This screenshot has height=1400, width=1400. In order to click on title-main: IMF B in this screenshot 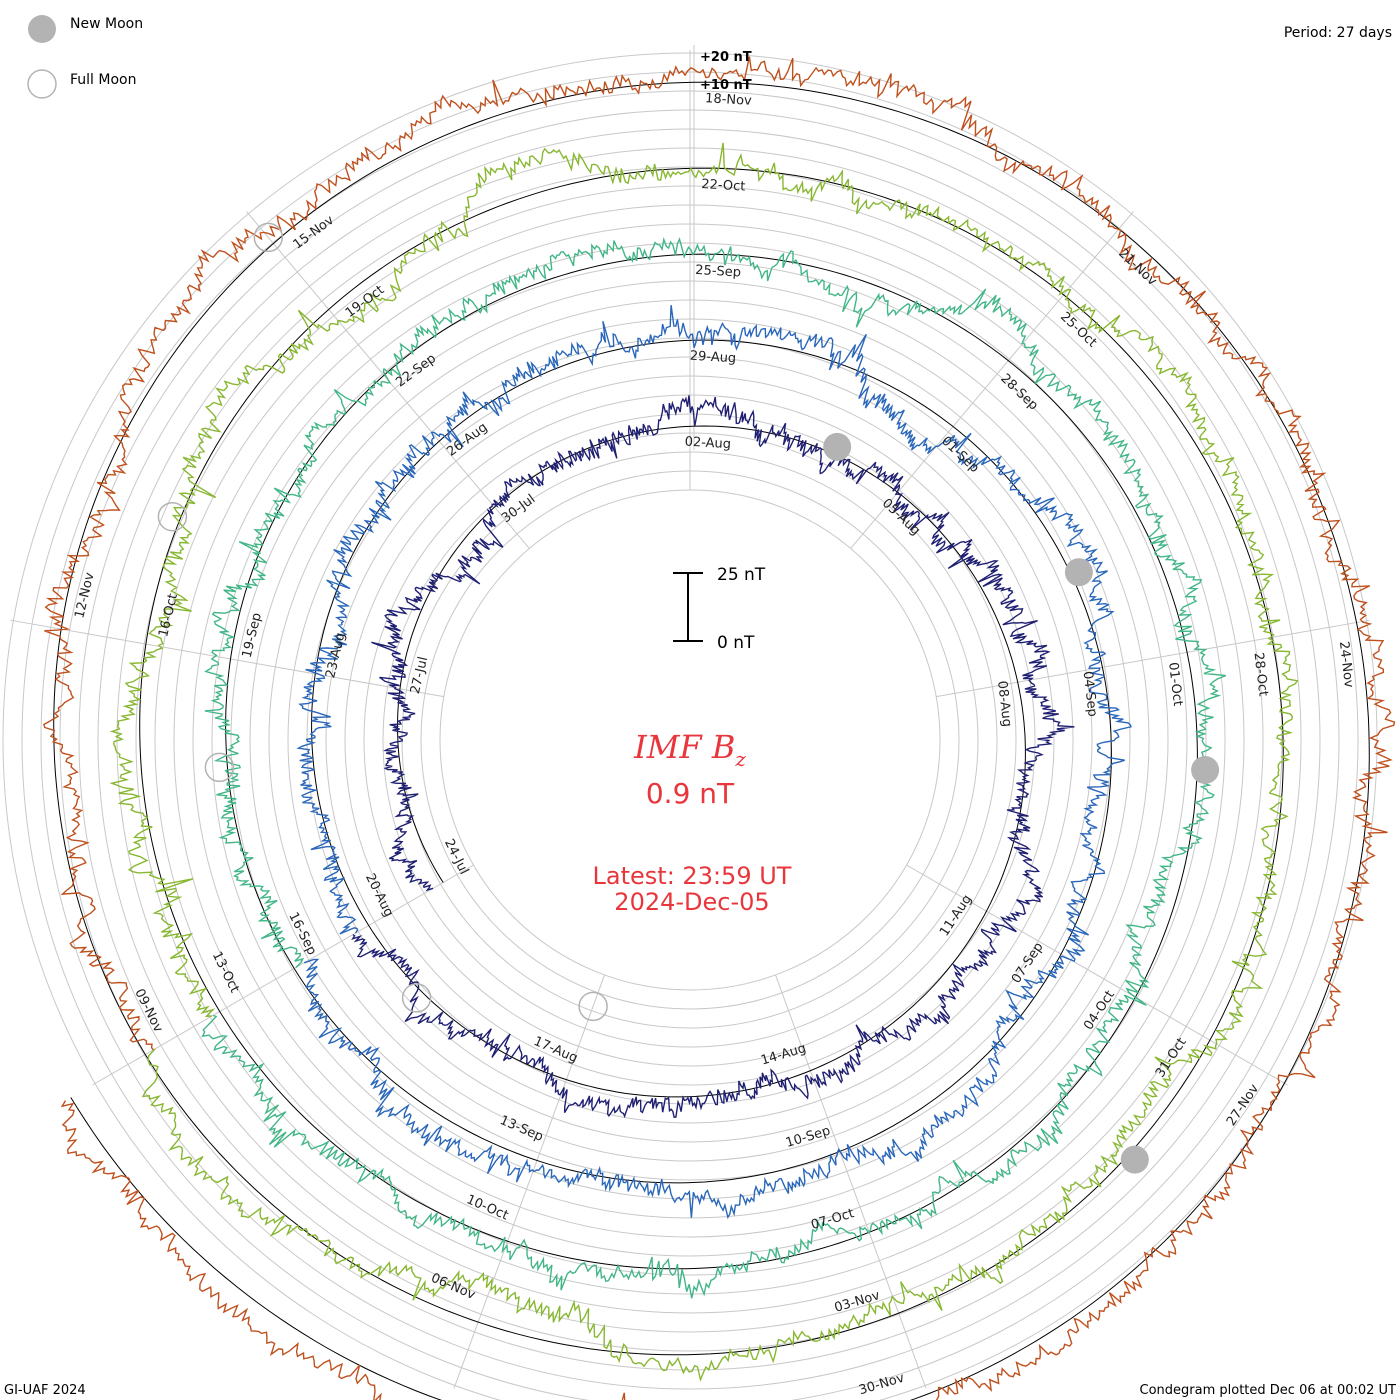, I will do `click(684, 747)`.